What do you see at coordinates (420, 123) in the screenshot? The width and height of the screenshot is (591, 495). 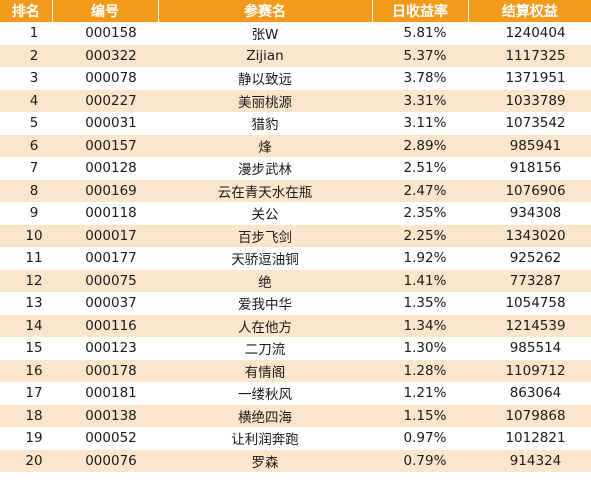 I see `cell-daily-return: 3.11%` at bounding box center [420, 123].